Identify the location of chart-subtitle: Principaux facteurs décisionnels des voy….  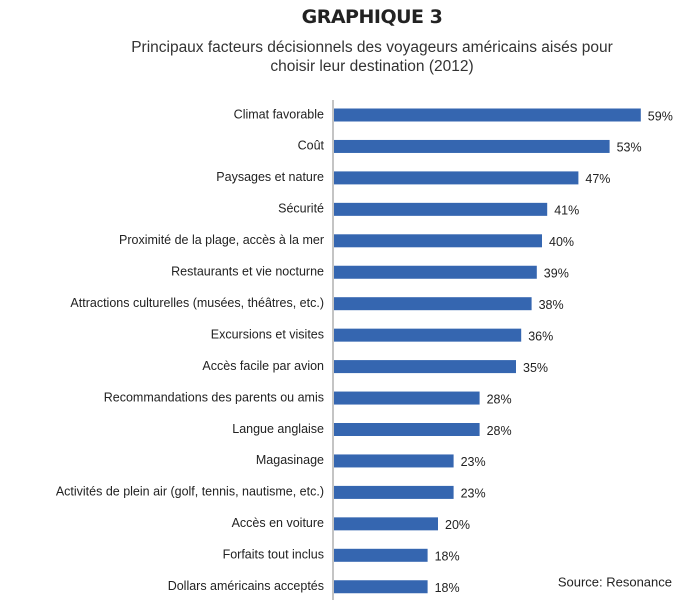
(372, 57).